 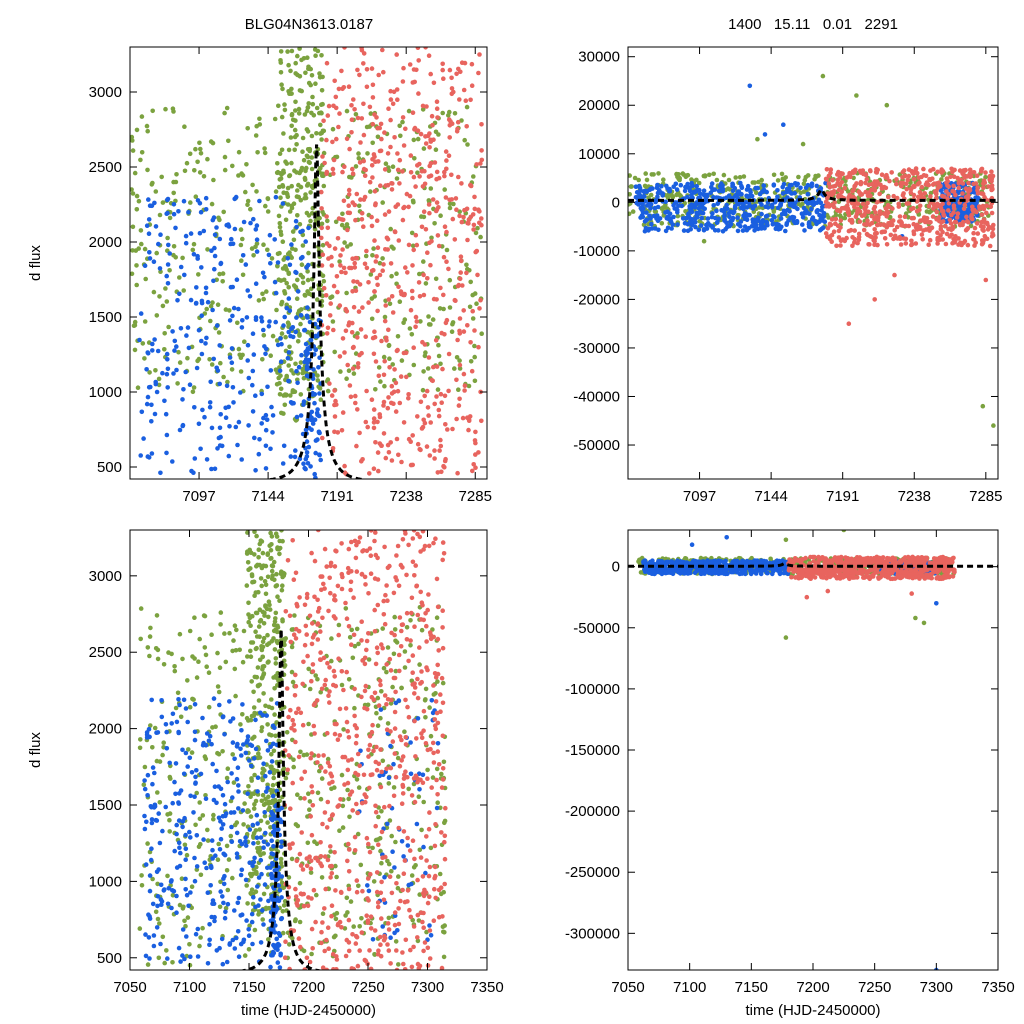 What do you see at coordinates (599, 105) in the screenshot?
I see `y-tick-label: 20000` at bounding box center [599, 105].